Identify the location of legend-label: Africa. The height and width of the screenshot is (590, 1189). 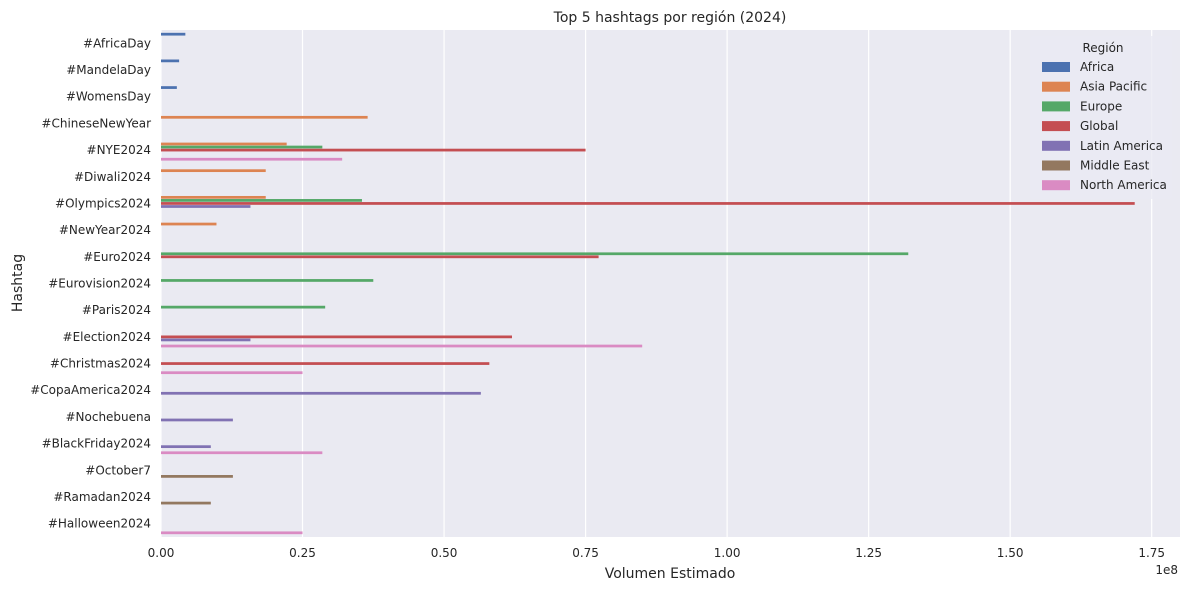
(1097, 67).